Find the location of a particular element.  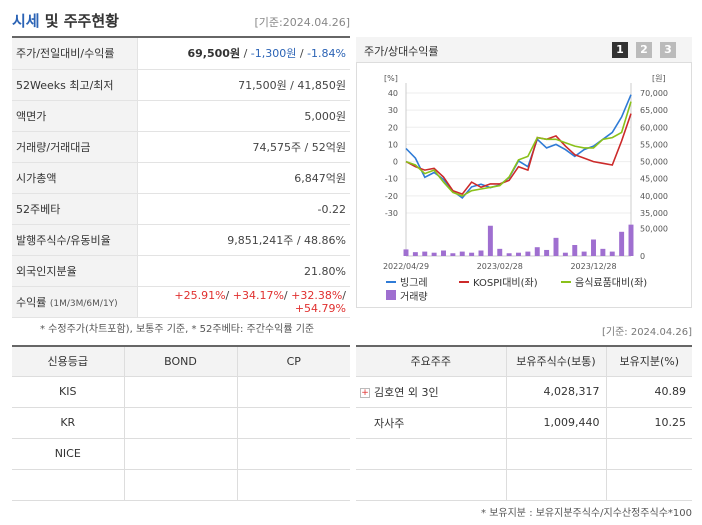

info-value: 9,851,241주 / 48.86% is located at coordinates (243, 240).